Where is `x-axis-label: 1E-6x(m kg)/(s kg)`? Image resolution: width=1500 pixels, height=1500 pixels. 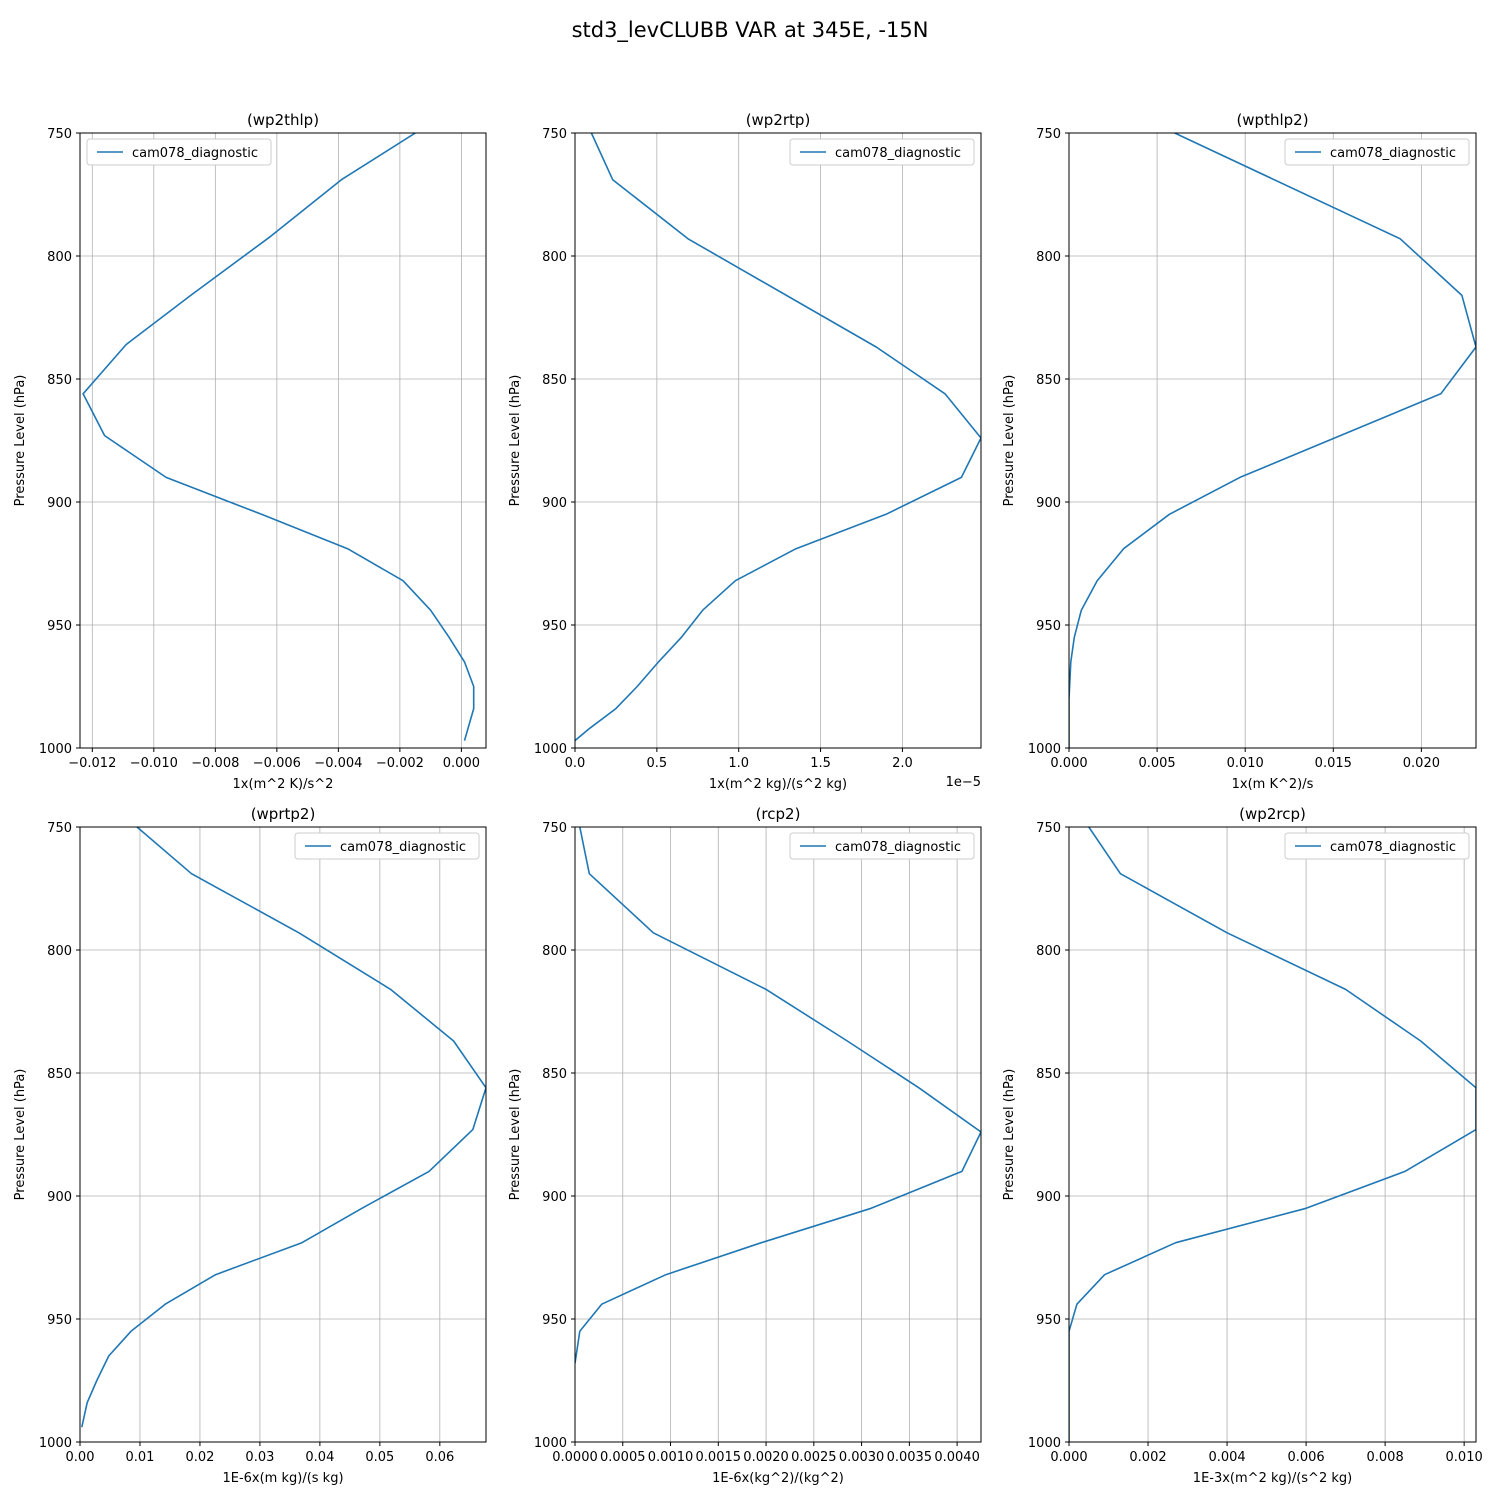
x-axis-label: 1E-6x(m kg)/(s kg) is located at coordinates (282, 1478).